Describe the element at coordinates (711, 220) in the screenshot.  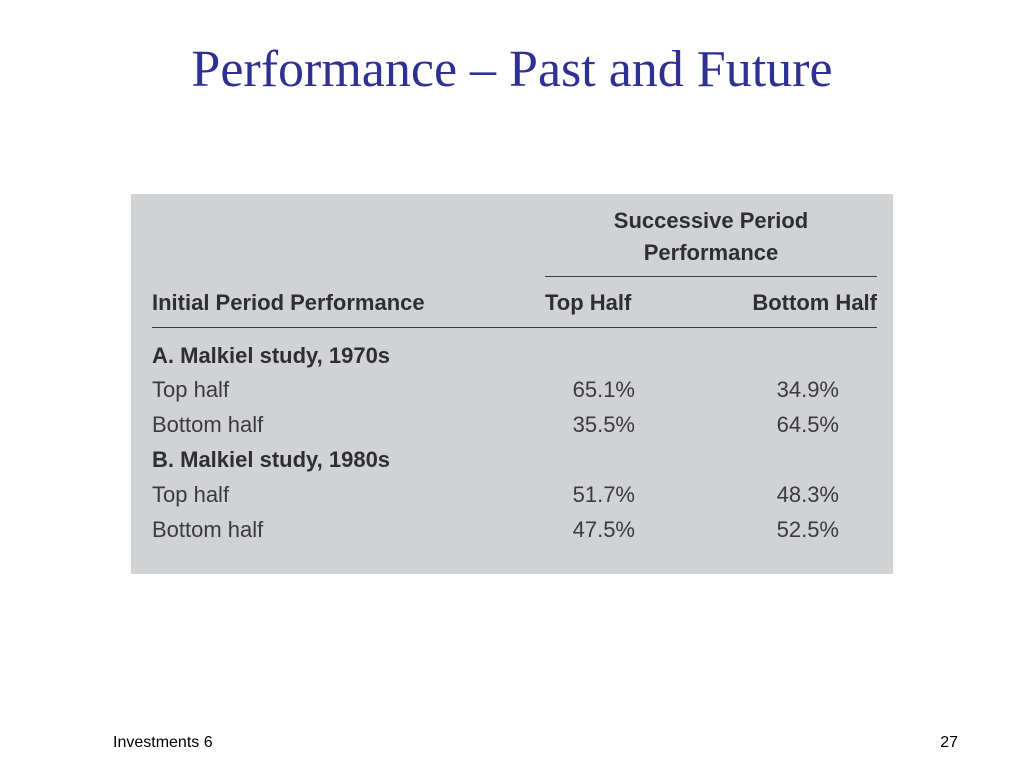
I see `group-header-line1: Successive Period` at that location.